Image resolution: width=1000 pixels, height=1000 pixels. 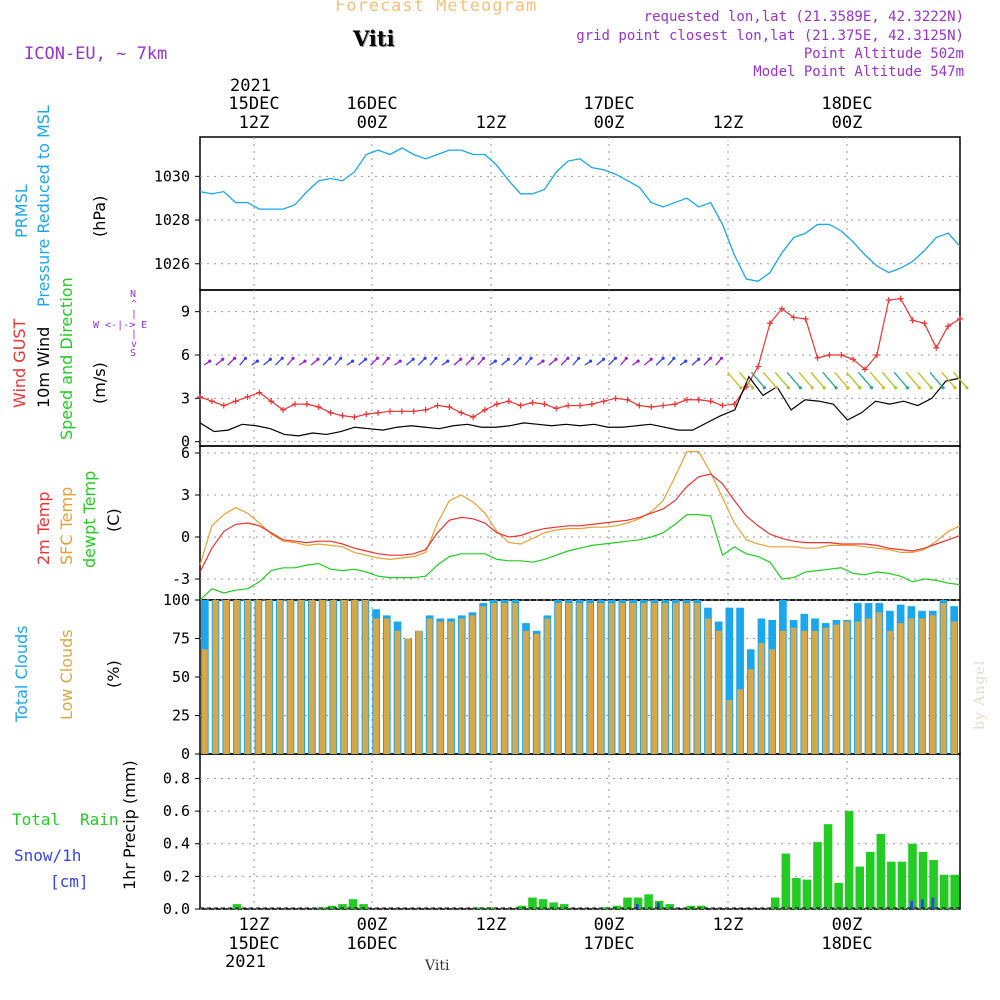 I want to click on ytick-label-wind: 0, so click(x=185, y=442).